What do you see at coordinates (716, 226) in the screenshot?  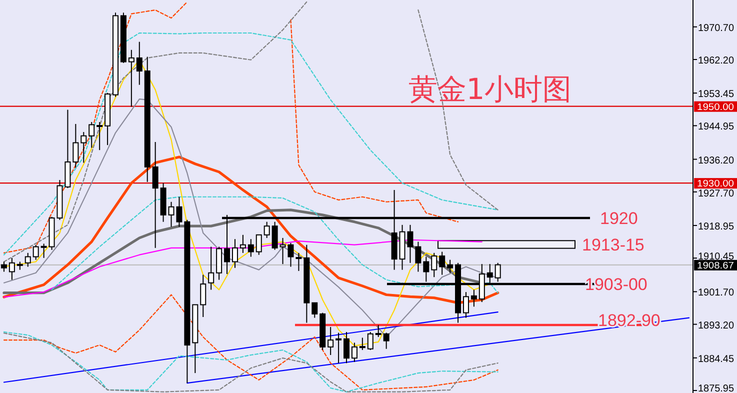 I see `y-tick-label: 1918.95` at bounding box center [716, 226].